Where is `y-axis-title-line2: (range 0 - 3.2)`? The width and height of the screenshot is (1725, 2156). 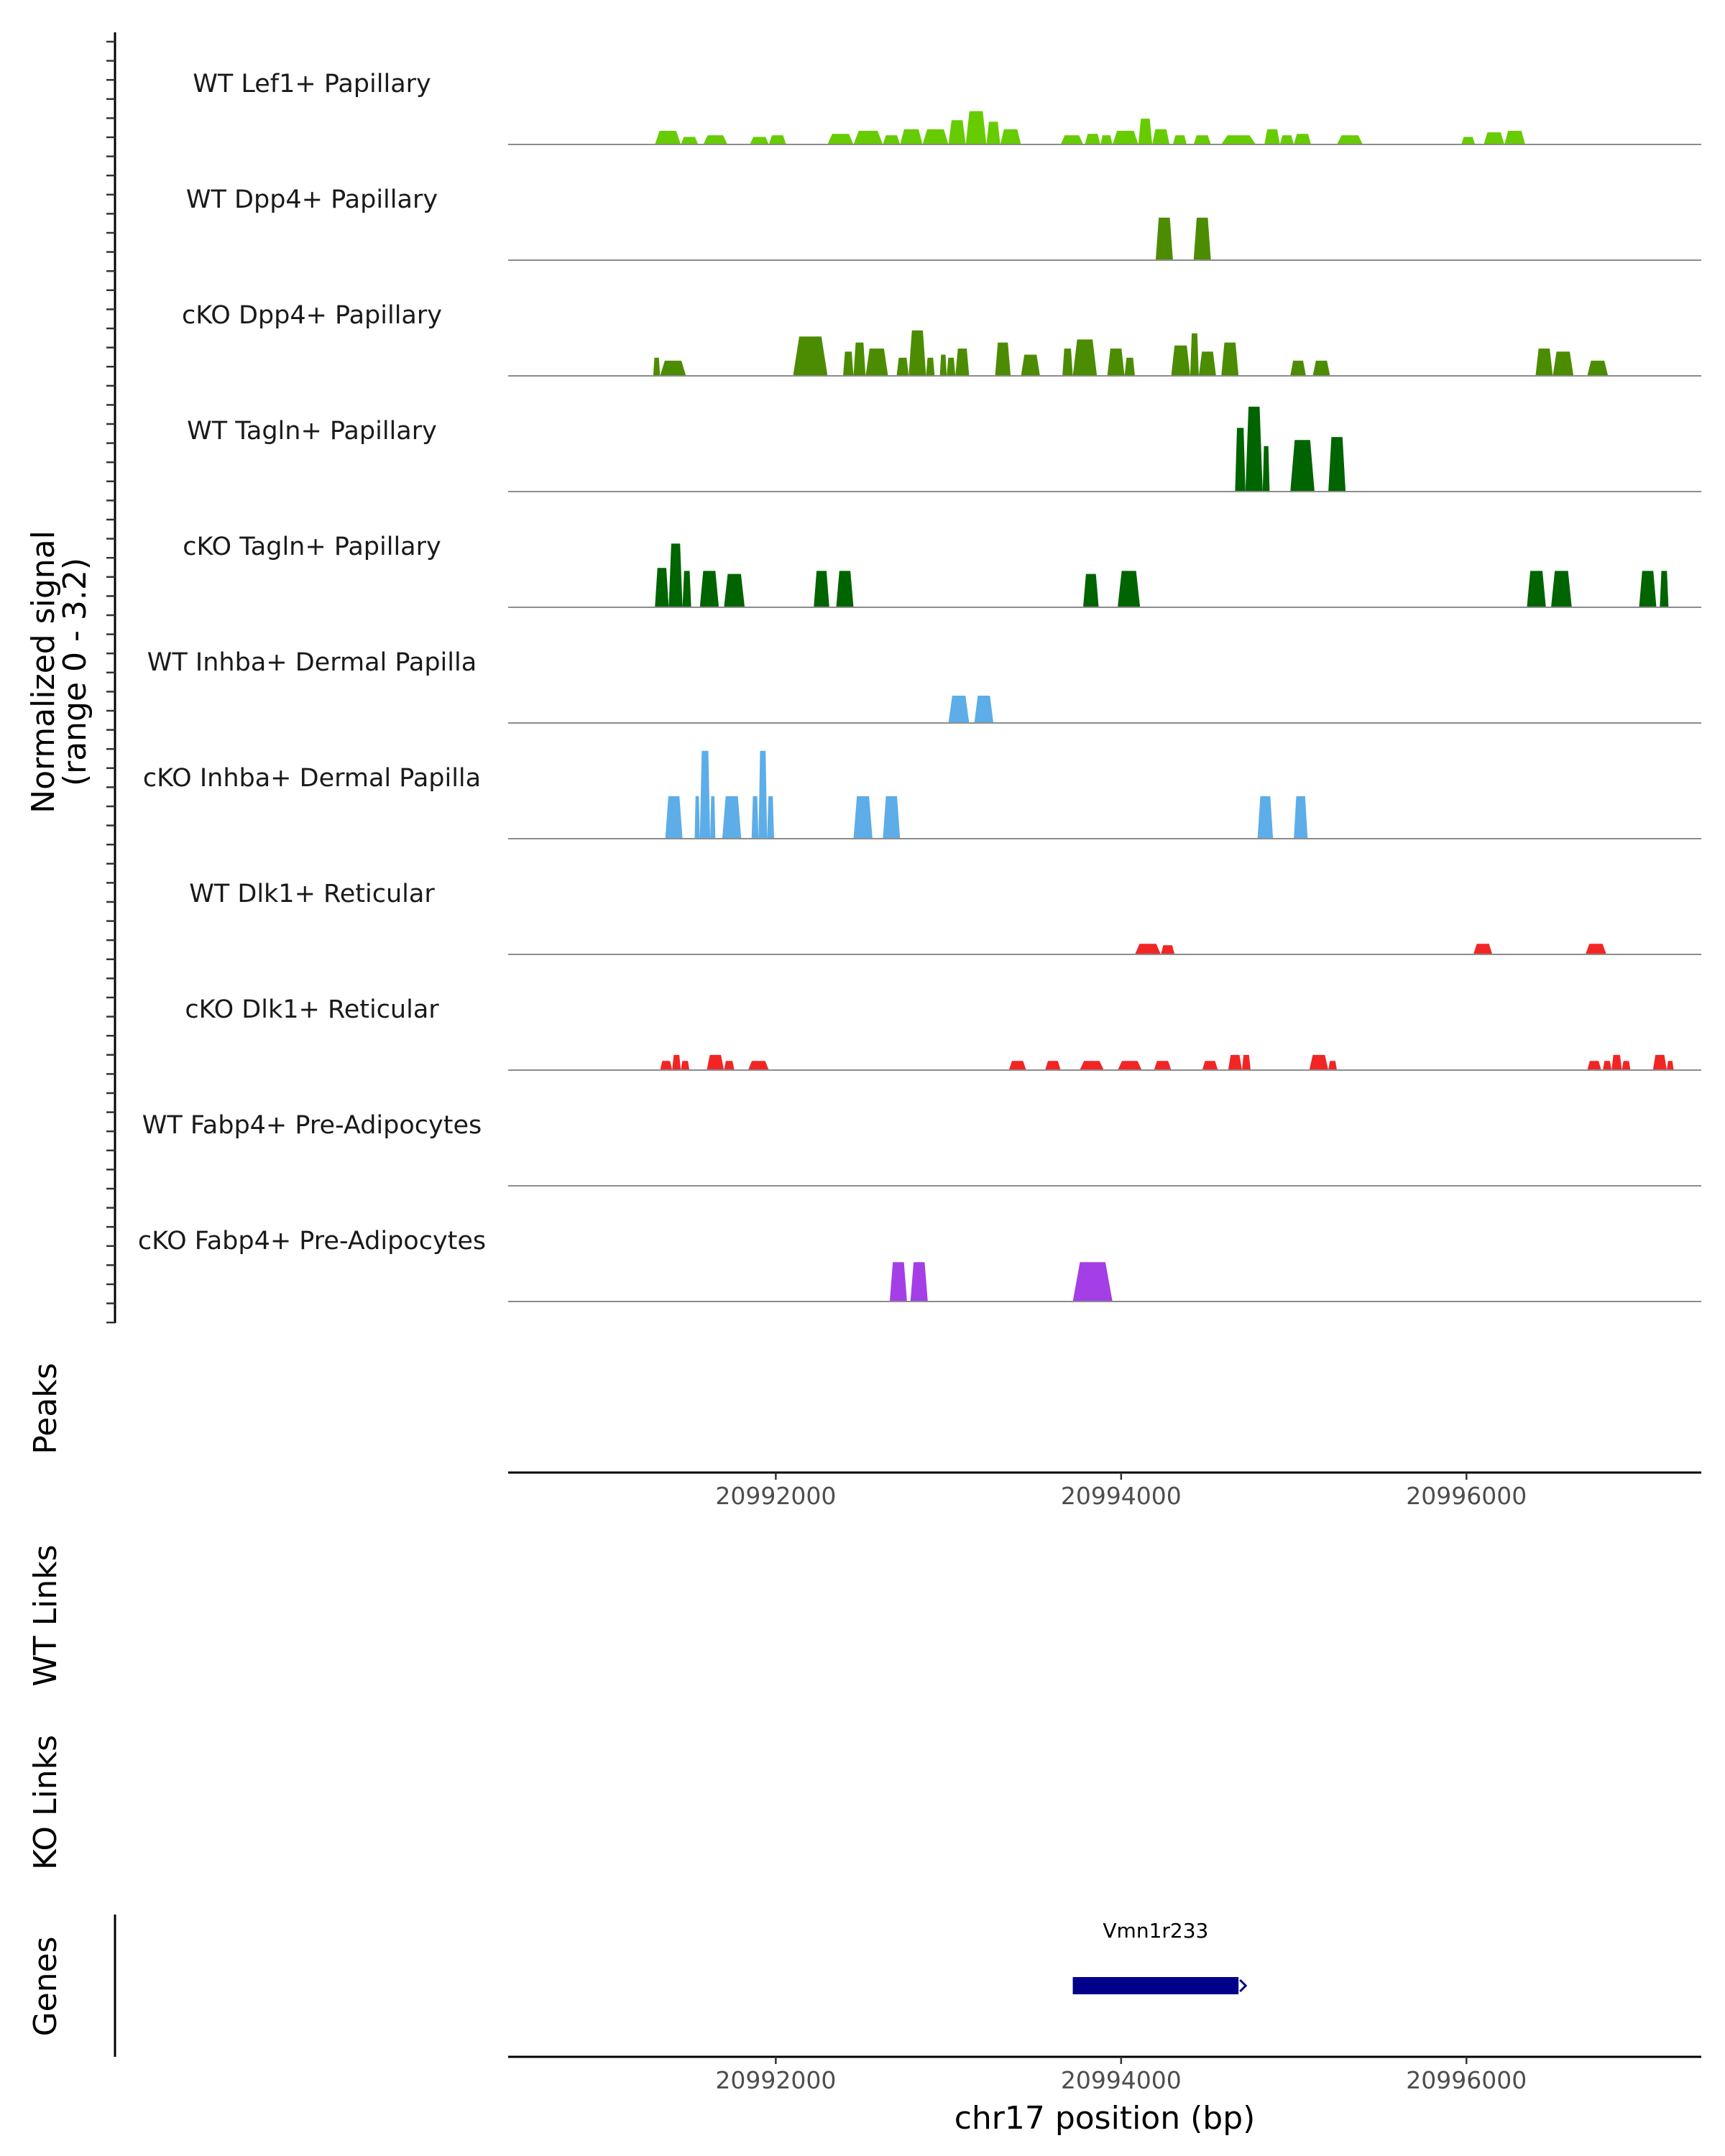
y-axis-title-line2: (range 0 - 3.2) is located at coordinates (75, 672).